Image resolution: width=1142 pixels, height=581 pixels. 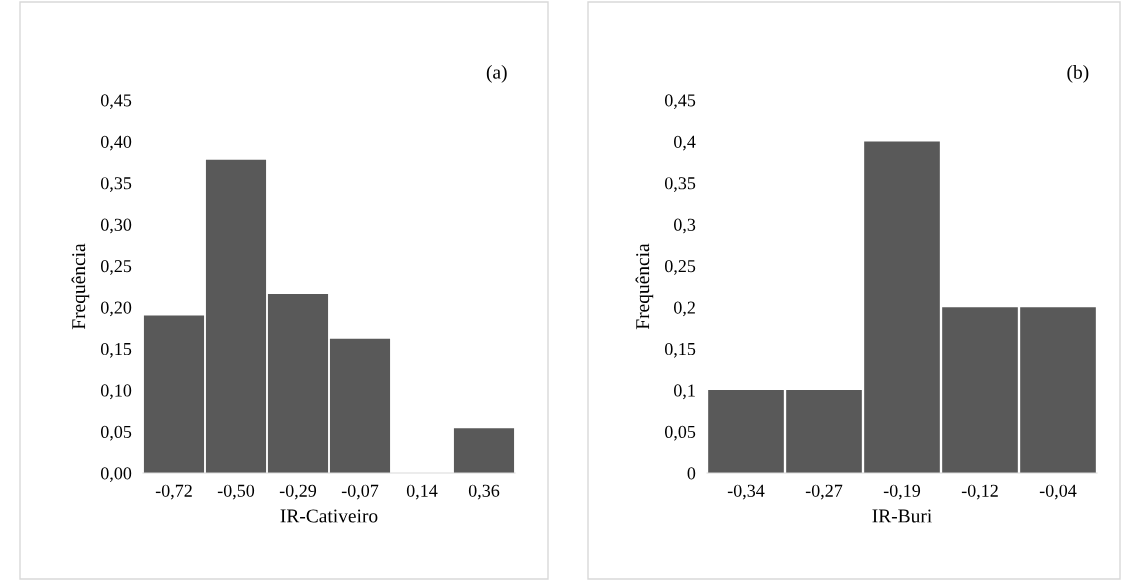 I want to click on x-tick-label: -0,19, so click(x=902, y=492).